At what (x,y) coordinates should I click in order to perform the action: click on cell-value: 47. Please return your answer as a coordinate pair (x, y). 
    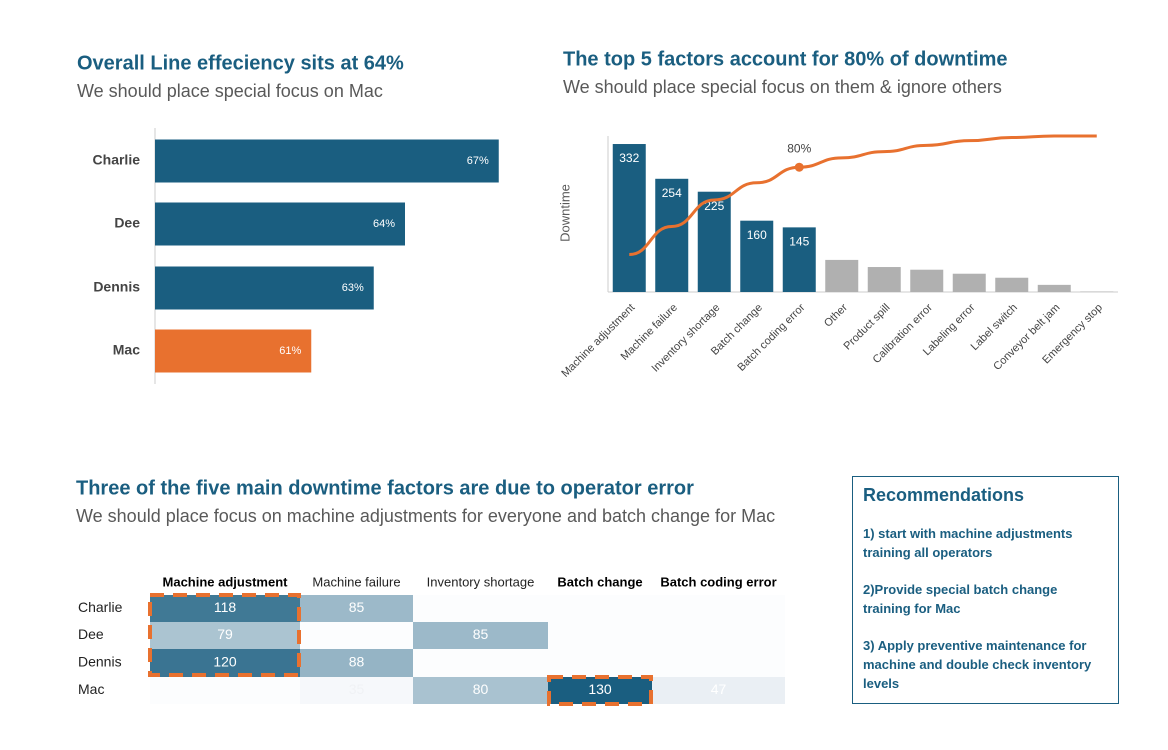
    Looking at the image, I should click on (719, 689).